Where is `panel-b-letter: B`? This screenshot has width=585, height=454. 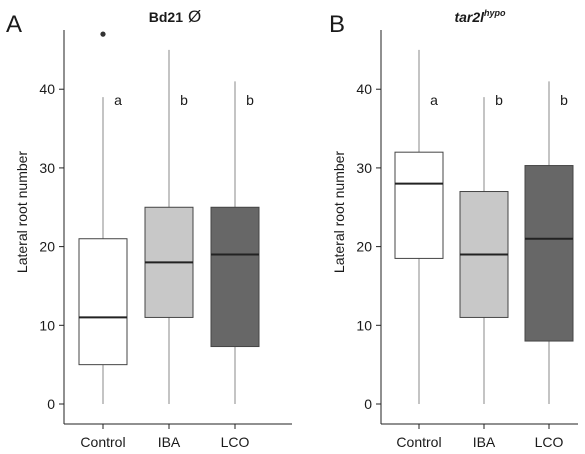 panel-b-letter: B is located at coordinates (337, 24).